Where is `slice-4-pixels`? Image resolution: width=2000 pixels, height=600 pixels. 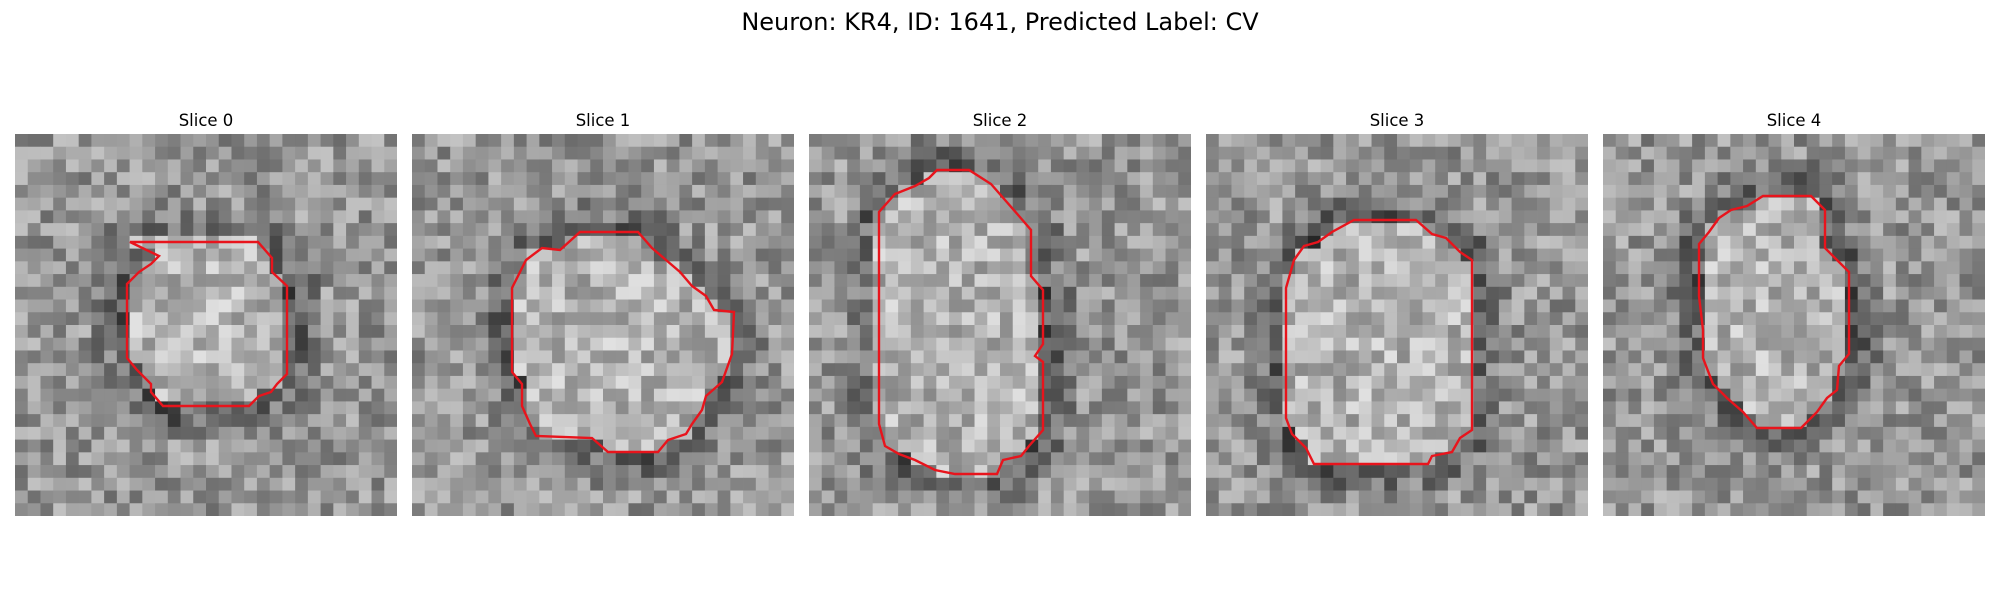 slice-4-pixels is located at coordinates (1794, 325).